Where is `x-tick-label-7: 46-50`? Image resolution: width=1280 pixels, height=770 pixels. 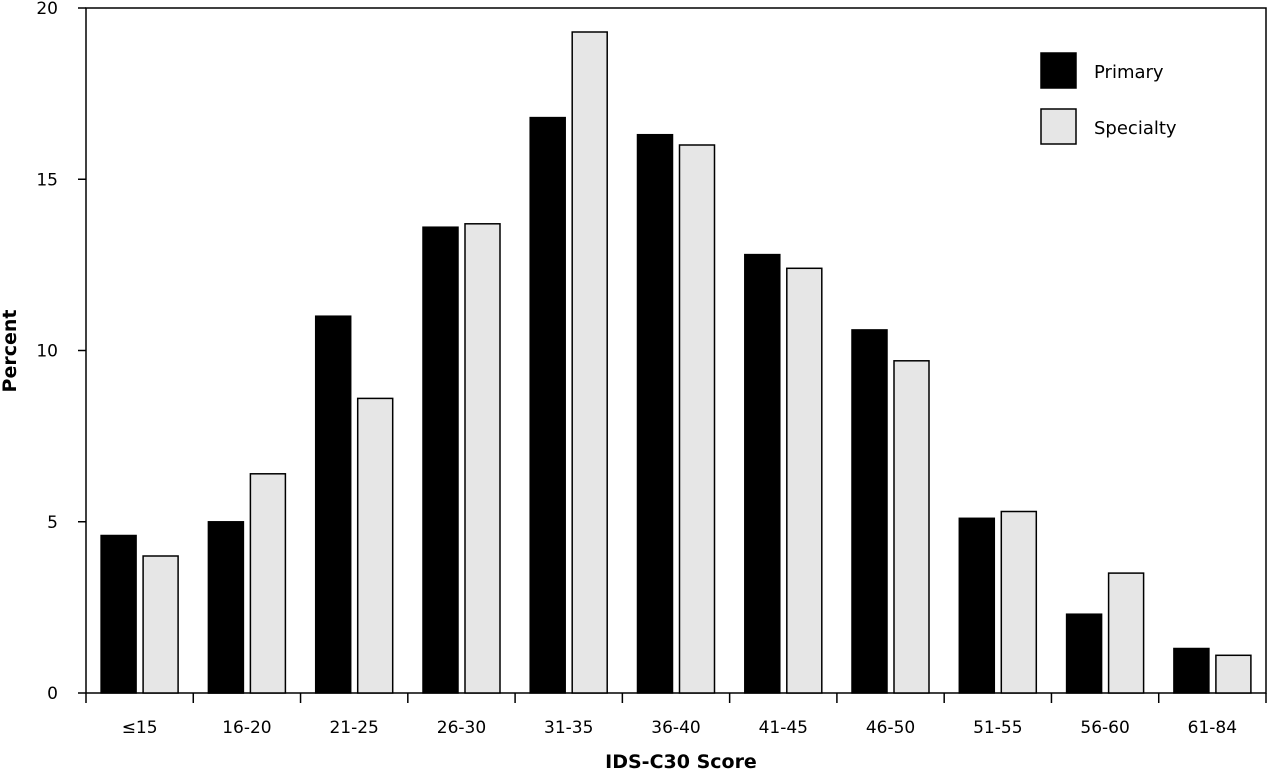
x-tick-label-7: 46-50 is located at coordinates (890, 728).